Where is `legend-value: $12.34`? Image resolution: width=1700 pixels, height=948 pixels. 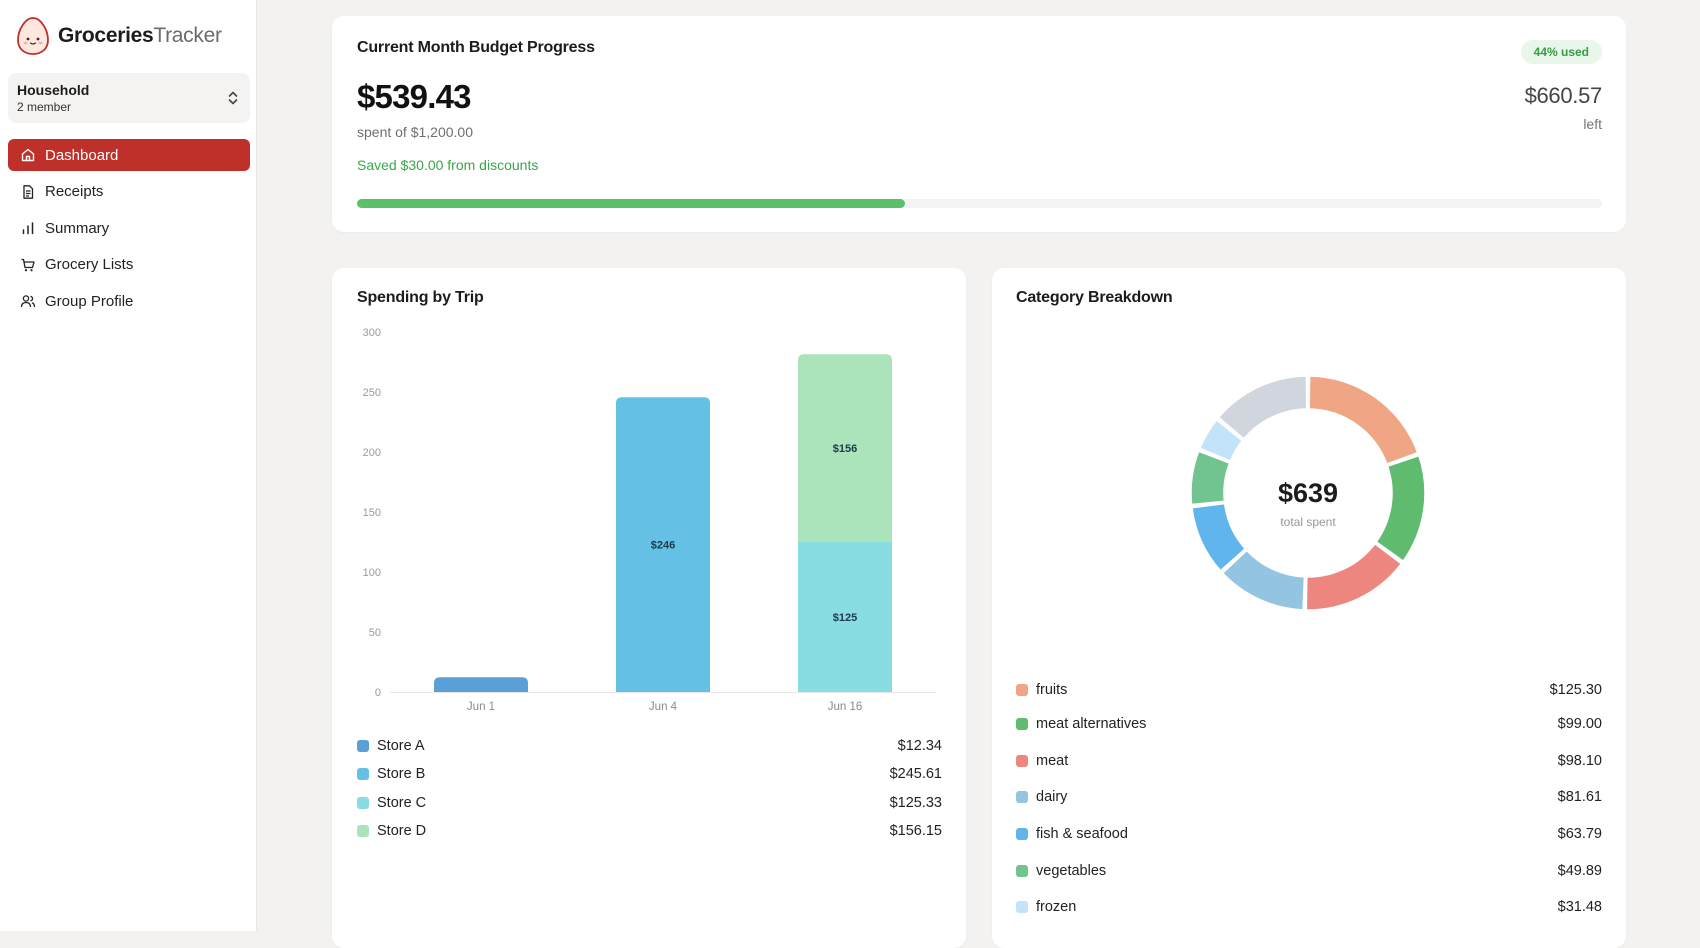
legend-value: $12.34 is located at coordinates (919, 746).